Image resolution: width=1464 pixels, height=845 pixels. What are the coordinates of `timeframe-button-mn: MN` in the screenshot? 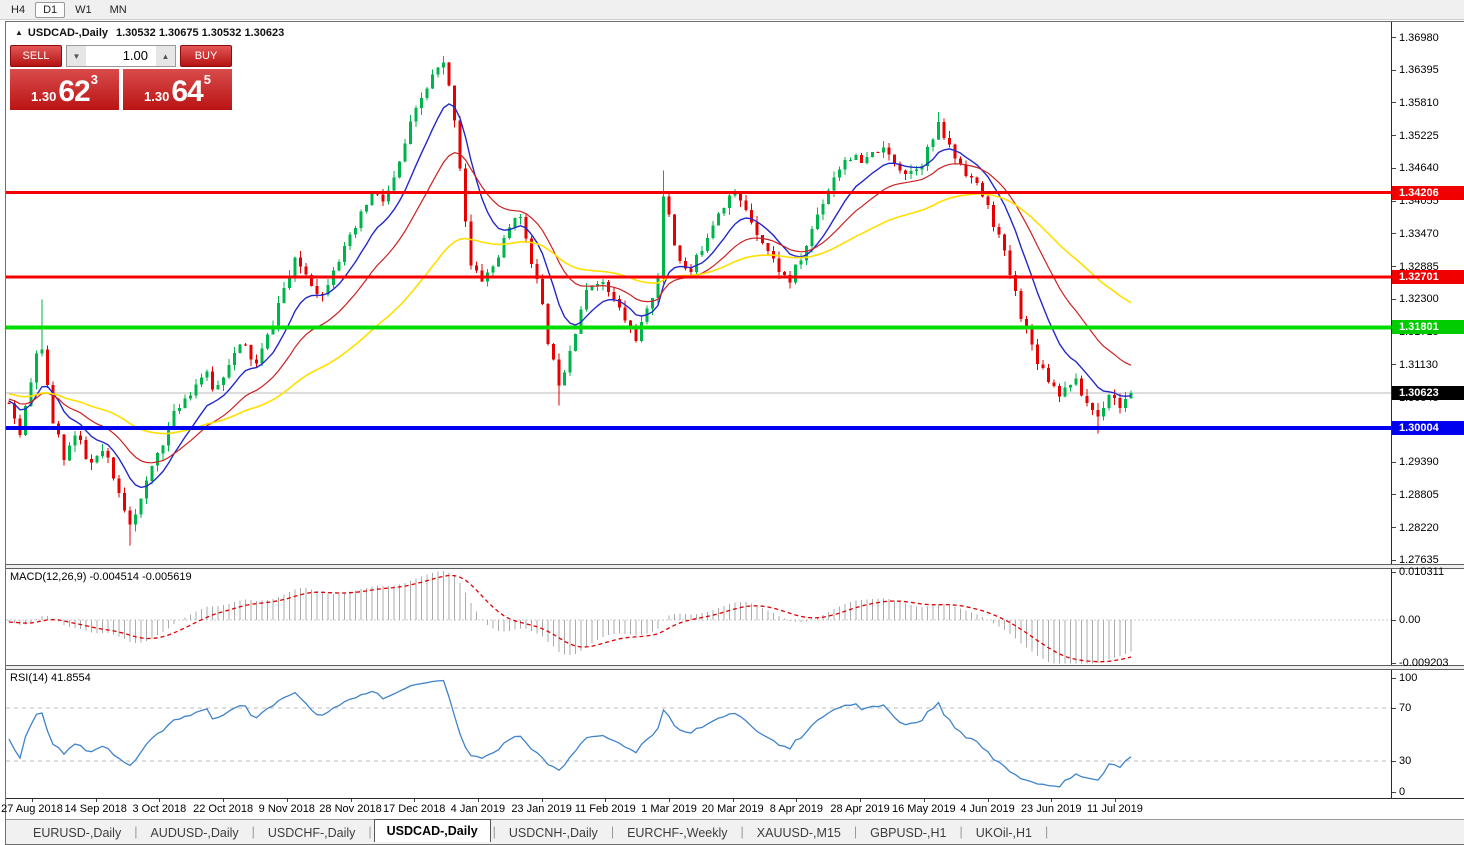 It's located at (118, 9).